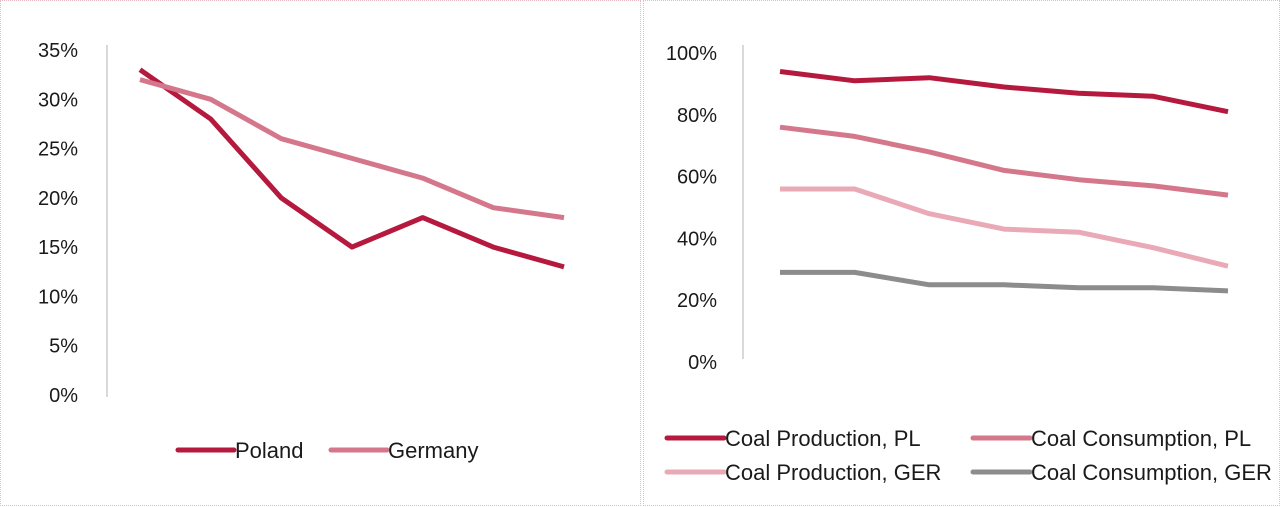 Image resolution: width=1280 pixels, height=507 pixels. What do you see at coordinates (58, 297) in the screenshot?
I see `y-tick-label: 10%` at bounding box center [58, 297].